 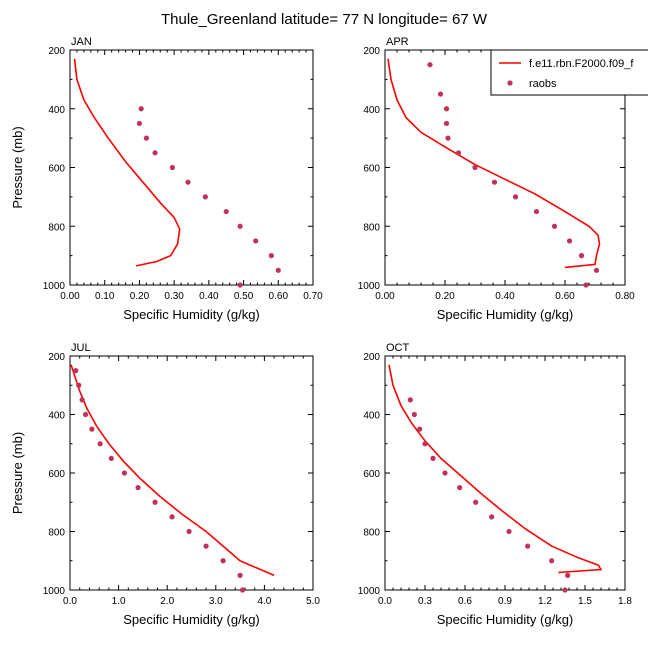 I want to click on legend-box, so click(x=569, y=72).